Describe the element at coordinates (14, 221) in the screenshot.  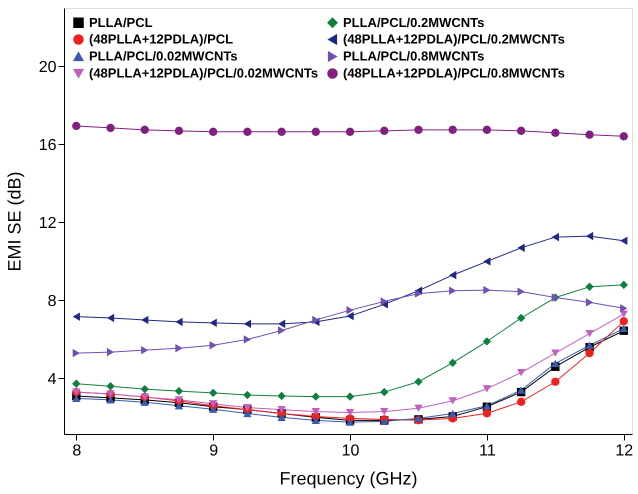
I see `y-axis-title: EMI SE (dB)` at that location.